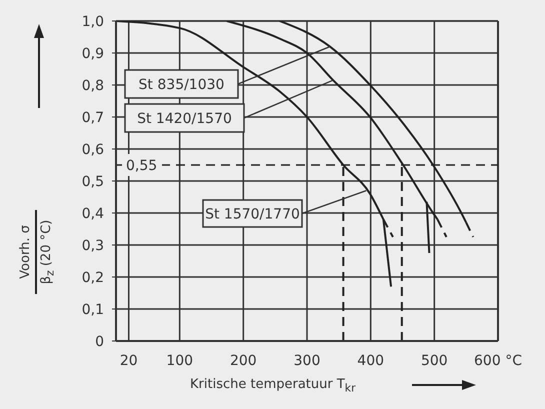 Image resolution: width=545 pixels, height=409 pixels. Describe the element at coordinates (93, 182) in the screenshot. I see `y-tick-label: 0,5` at that location.